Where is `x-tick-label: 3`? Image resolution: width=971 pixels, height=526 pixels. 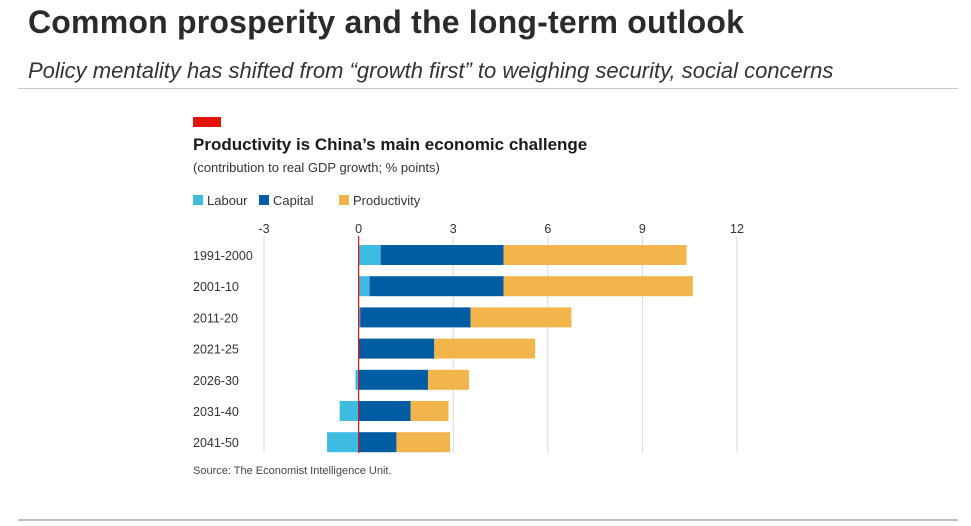
x-tick-label: 3 is located at coordinates (453, 229).